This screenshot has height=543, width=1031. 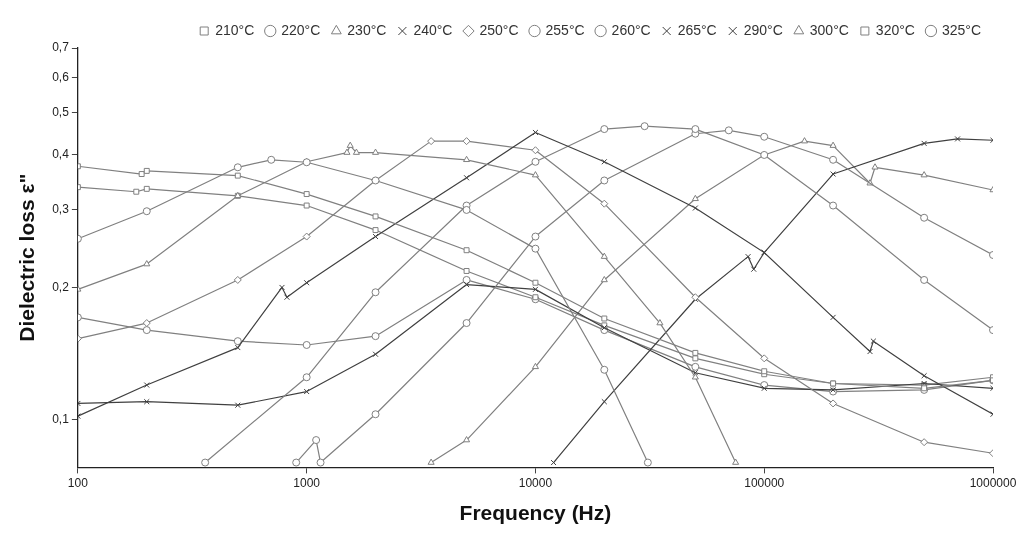 What do you see at coordinates (61, 47) in the screenshot?
I see `y-tick-label: 0,7` at bounding box center [61, 47].